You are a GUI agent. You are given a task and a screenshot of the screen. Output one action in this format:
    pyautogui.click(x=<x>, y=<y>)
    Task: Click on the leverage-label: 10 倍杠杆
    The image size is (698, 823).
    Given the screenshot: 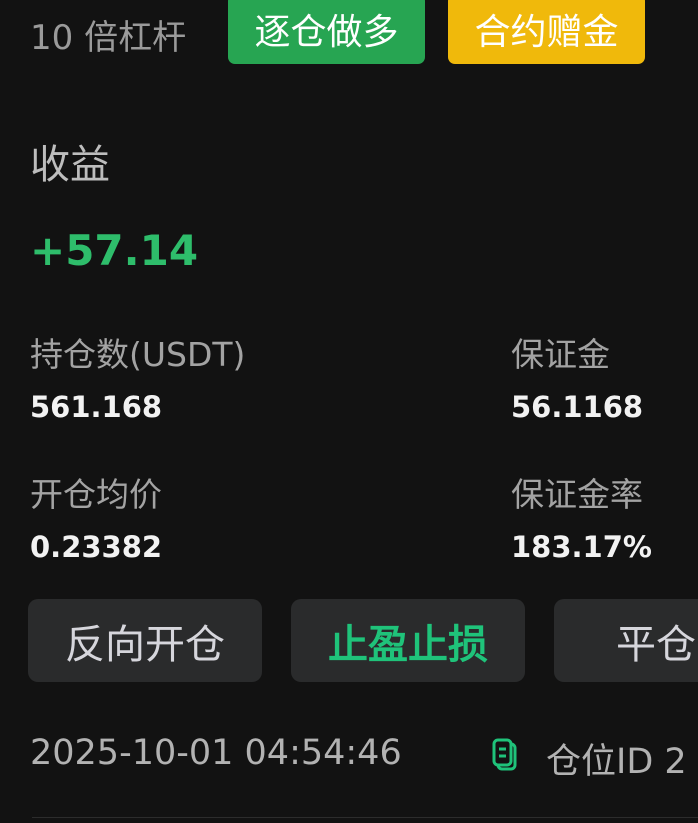 What is the action you would take?
    pyautogui.click(x=108, y=38)
    